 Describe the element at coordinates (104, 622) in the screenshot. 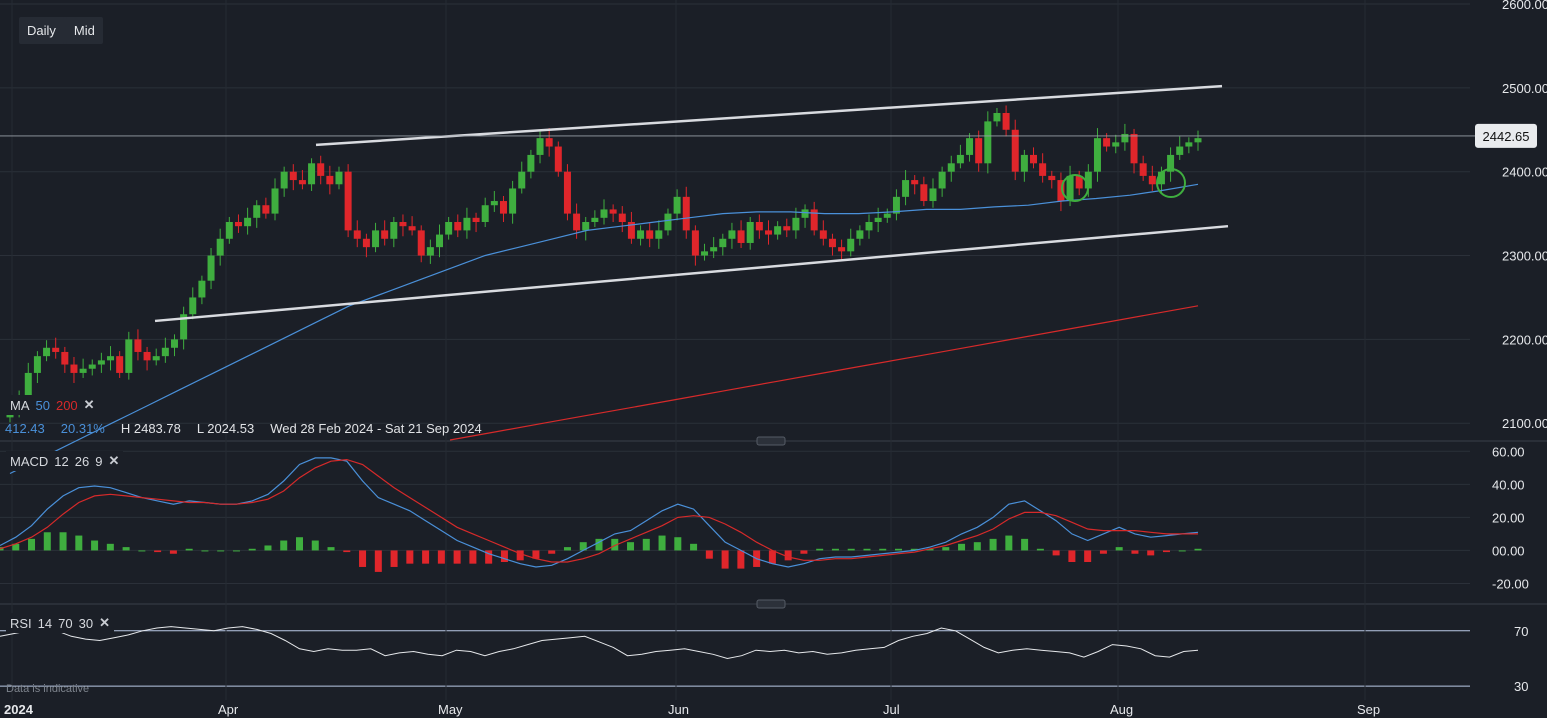

I see `rsi-close-icon: ✕` at that location.